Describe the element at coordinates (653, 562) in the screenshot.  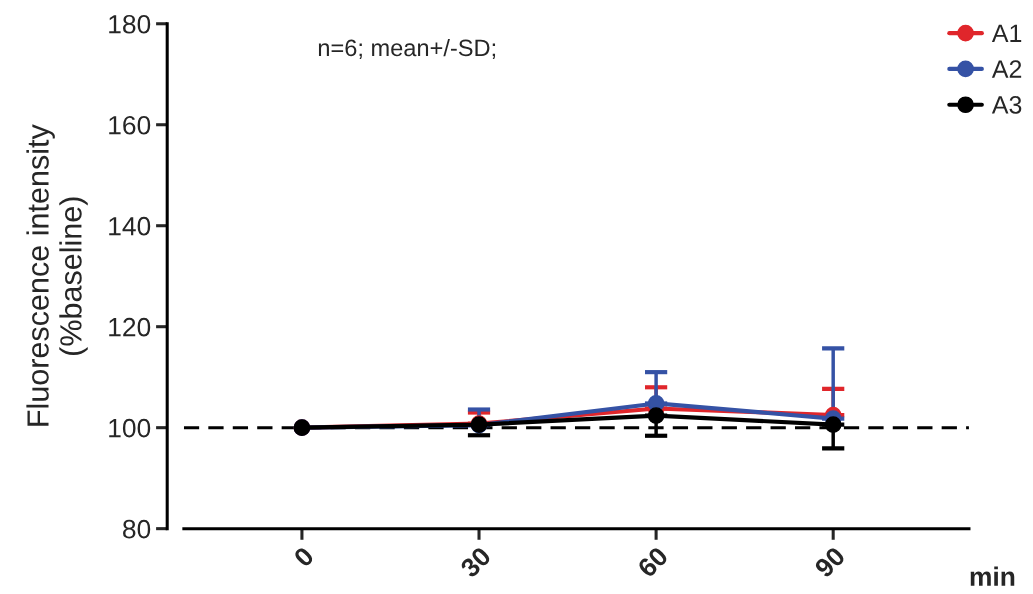
I see `x-tick-label: 60` at that location.